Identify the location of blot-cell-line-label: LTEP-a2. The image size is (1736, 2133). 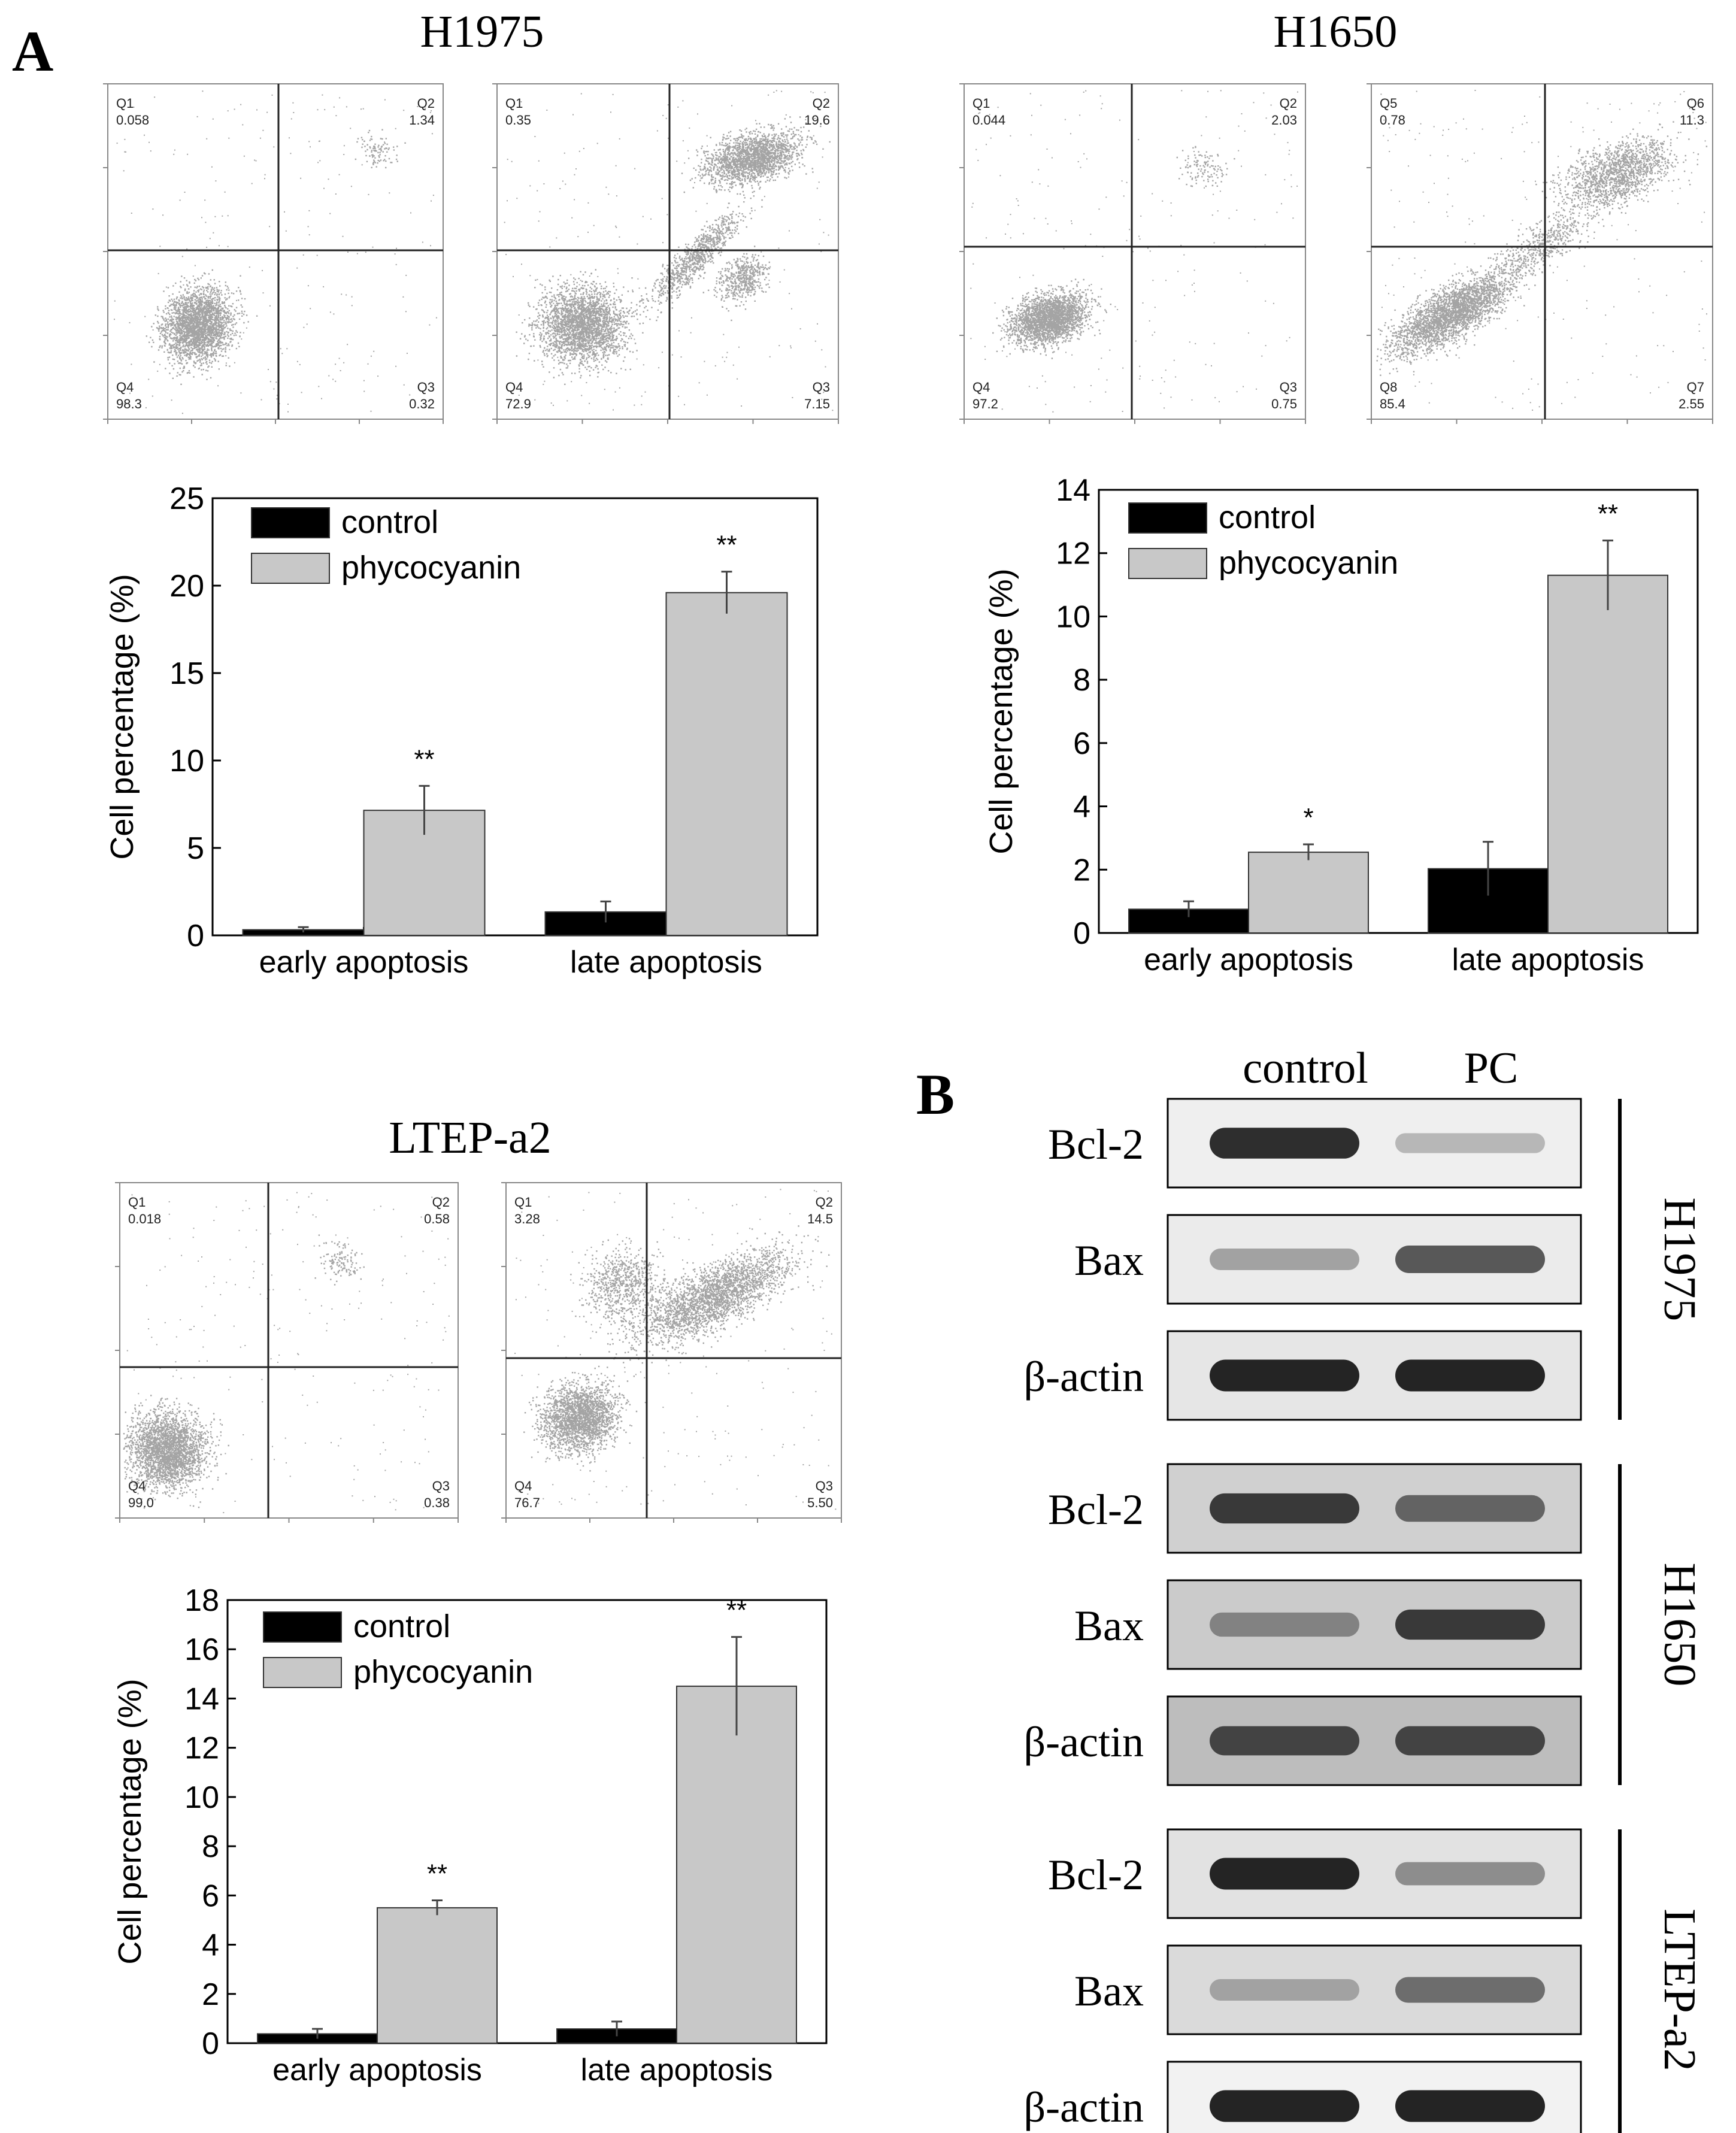
(1680, 1990).